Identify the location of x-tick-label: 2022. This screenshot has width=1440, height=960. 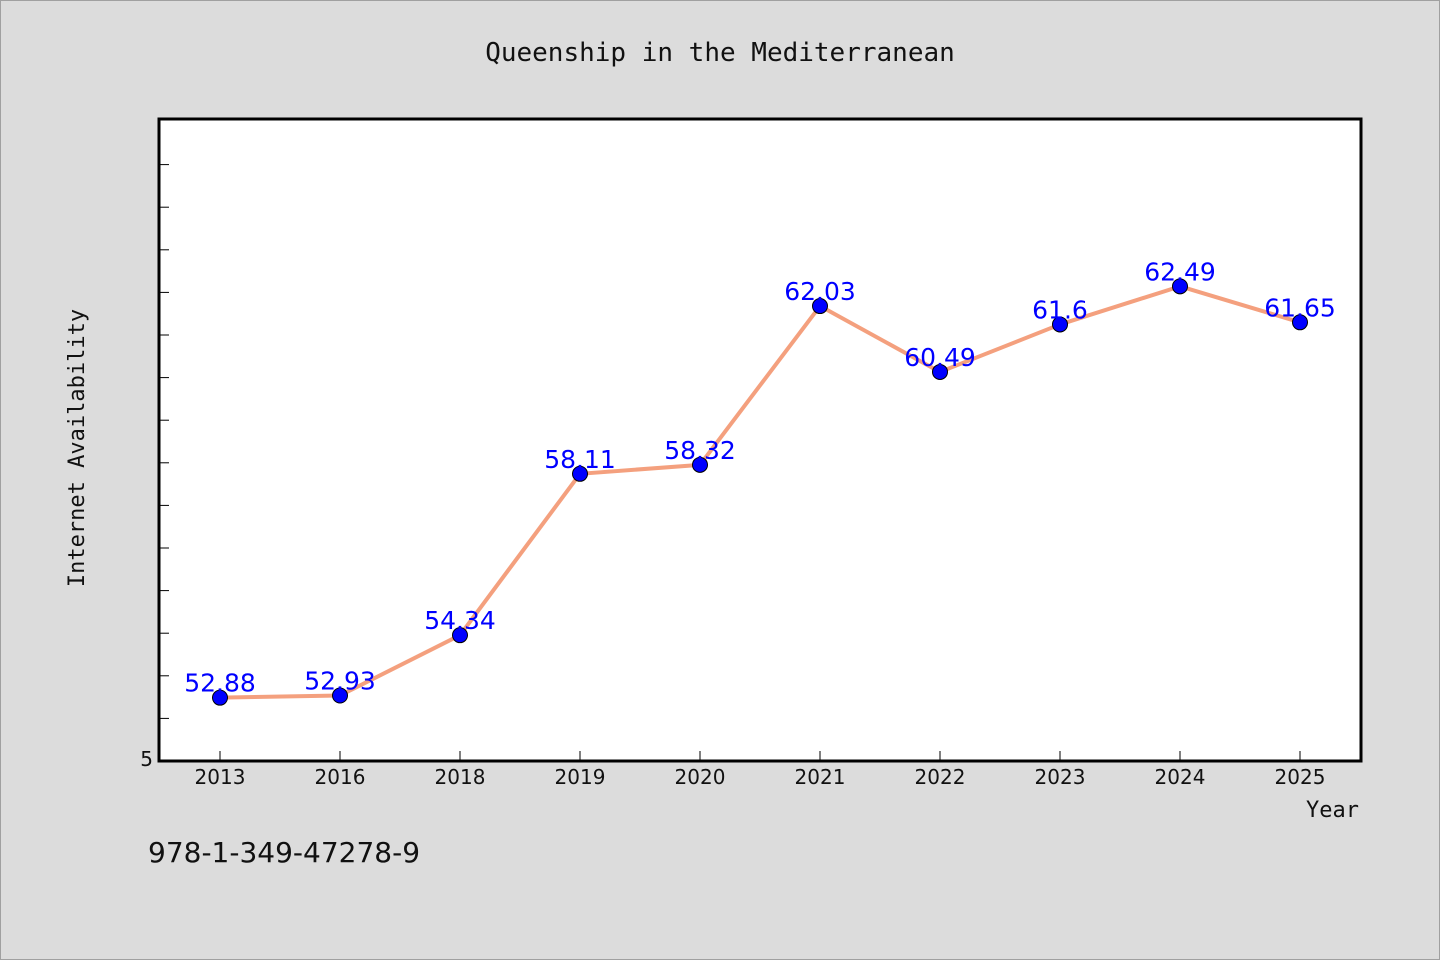
(940, 777).